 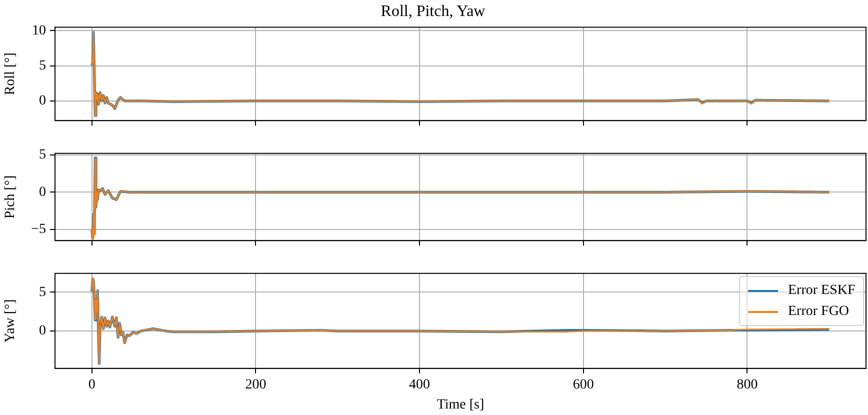 What do you see at coordinates (583, 384) in the screenshot?
I see `x-tick-label: 600` at bounding box center [583, 384].